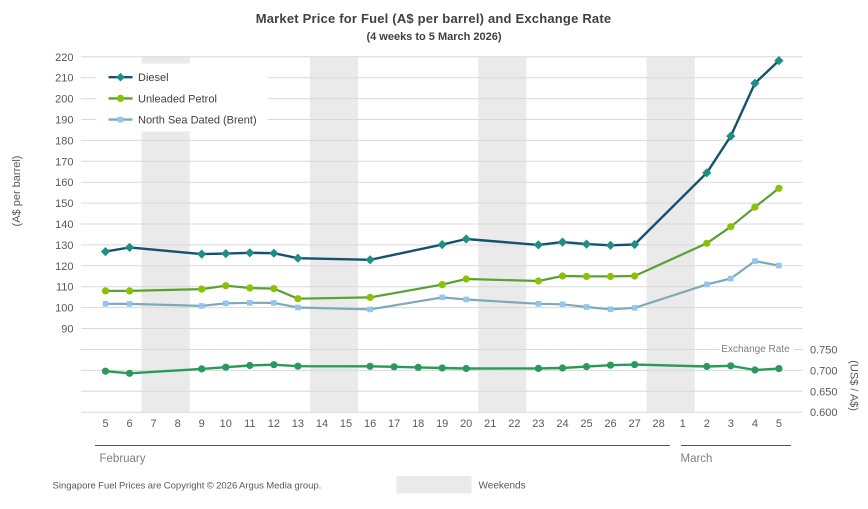 This screenshot has height=509, width=868. What do you see at coordinates (610, 424) in the screenshot?
I see `svg-text: 26` at bounding box center [610, 424].